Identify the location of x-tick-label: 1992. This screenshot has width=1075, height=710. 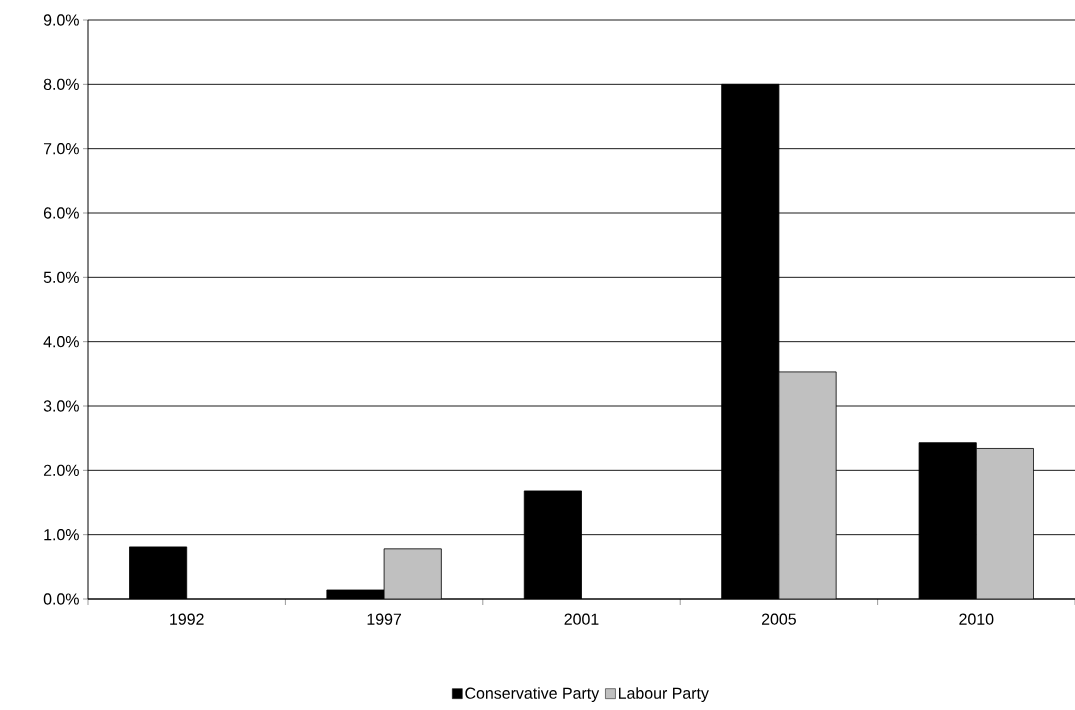
(187, 619).